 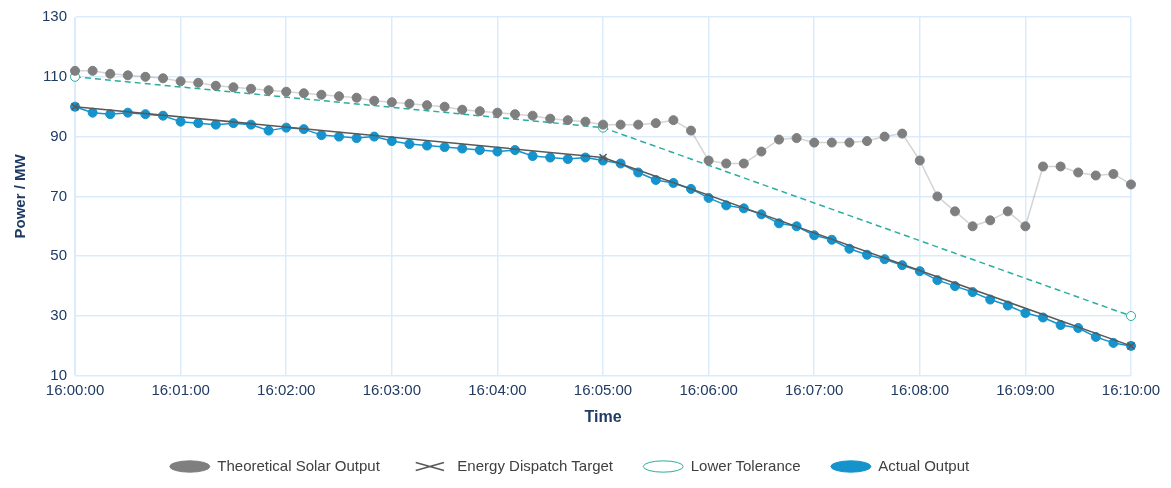 I want to click on legend-label: Energy Dispatch Target, so click(x=535, y=465).